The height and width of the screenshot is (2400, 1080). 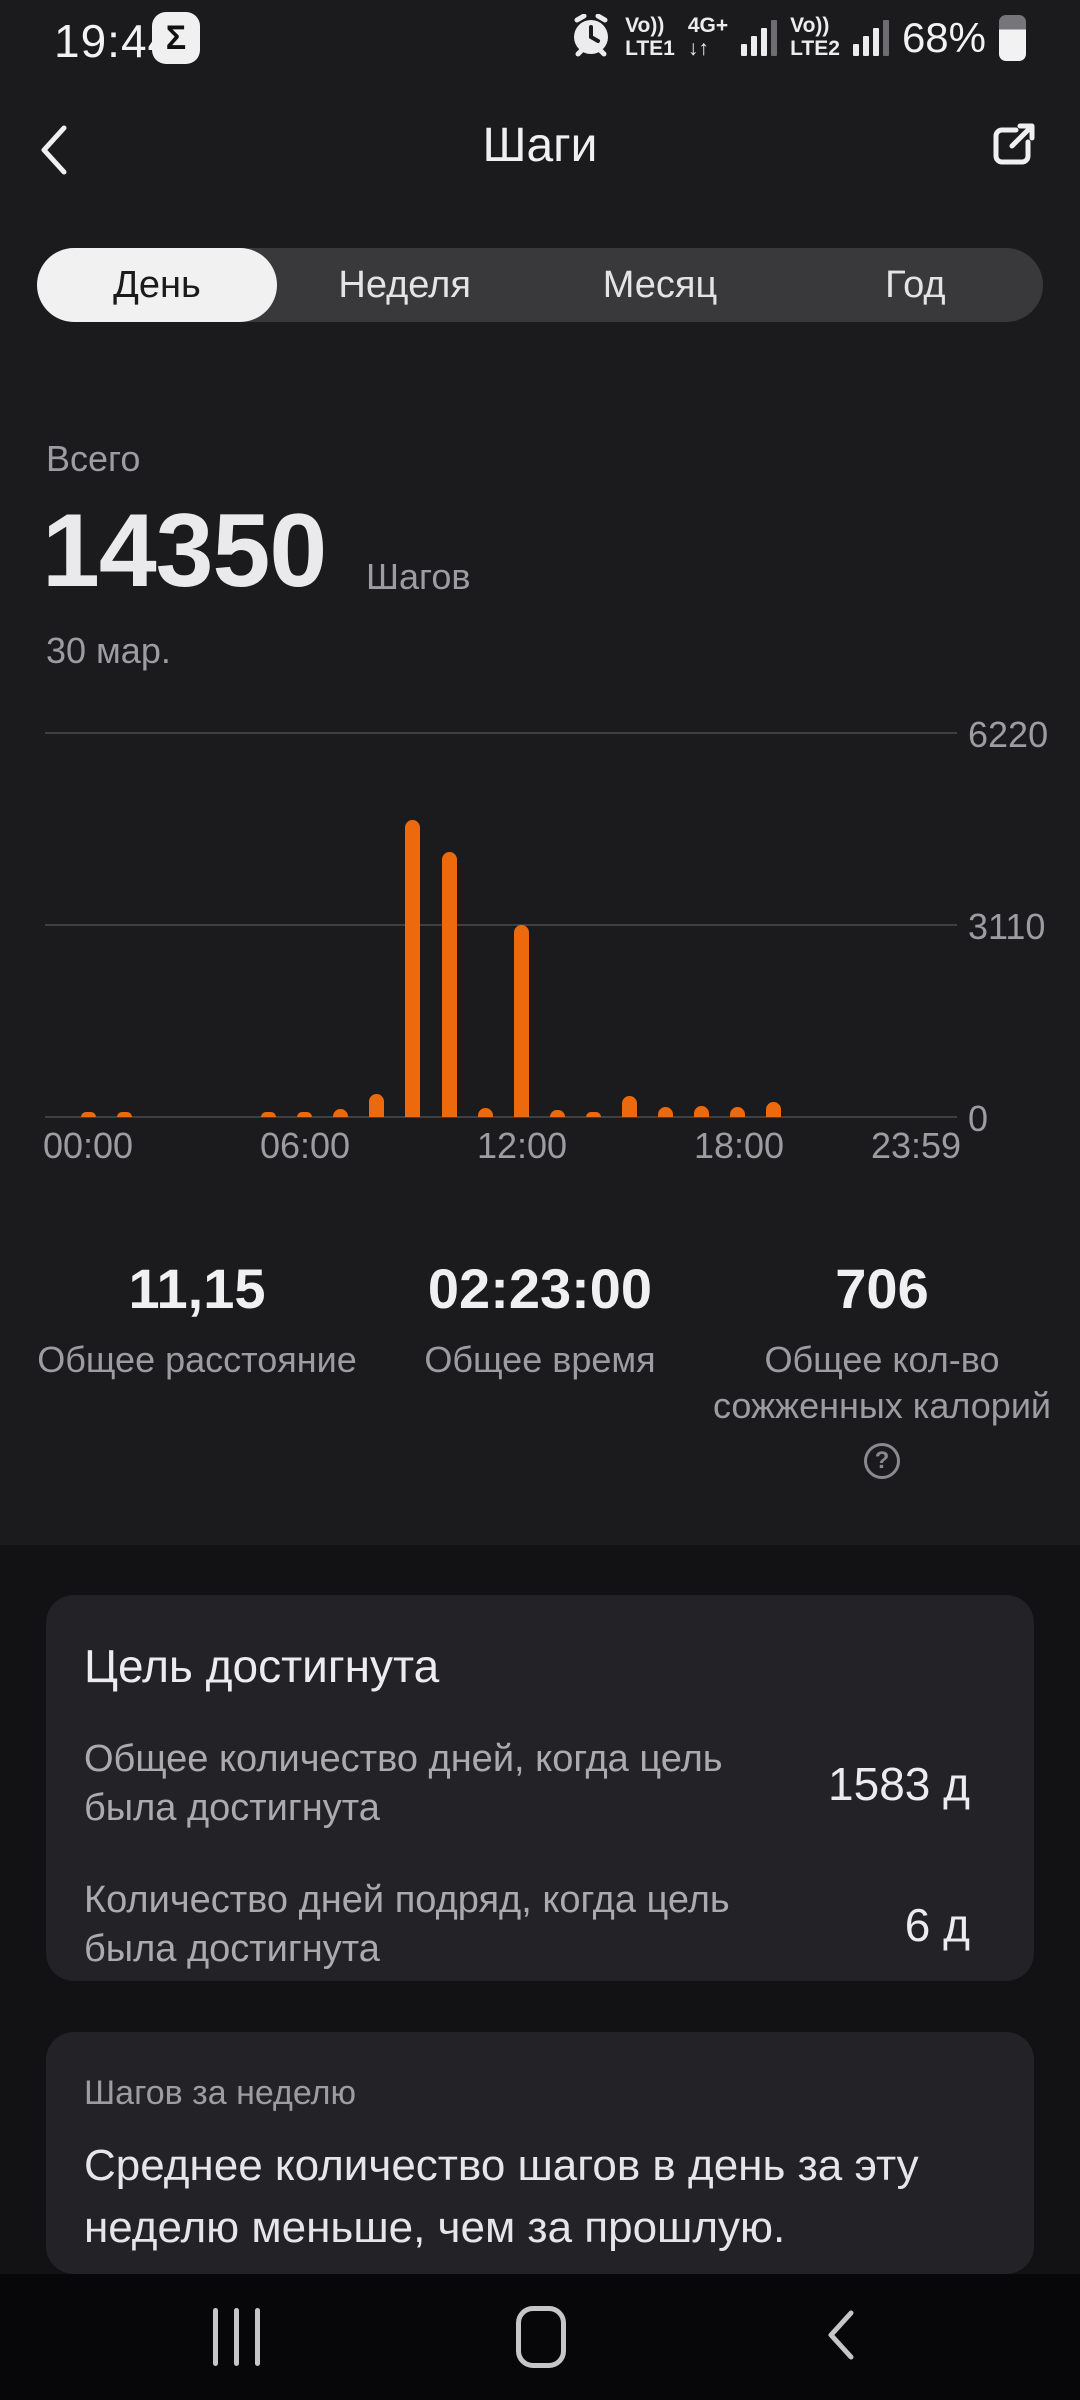 I want to click on back-button, so click(x=54, y=152).